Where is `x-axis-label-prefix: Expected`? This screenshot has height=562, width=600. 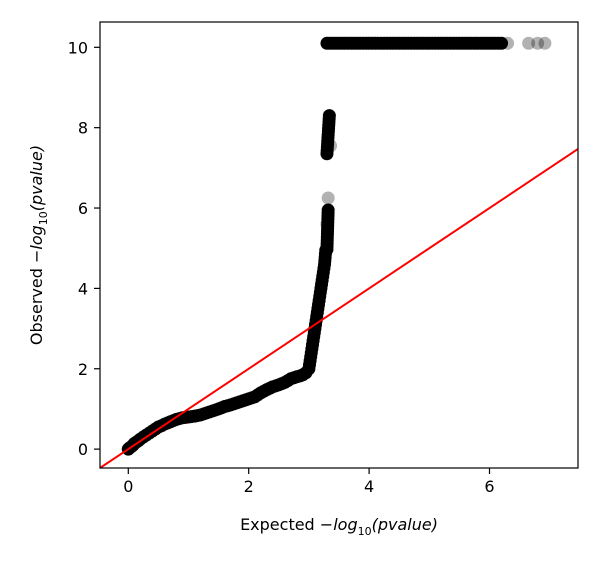
x-axis-label-prefix: Expected is located at coordinates (280, 524).